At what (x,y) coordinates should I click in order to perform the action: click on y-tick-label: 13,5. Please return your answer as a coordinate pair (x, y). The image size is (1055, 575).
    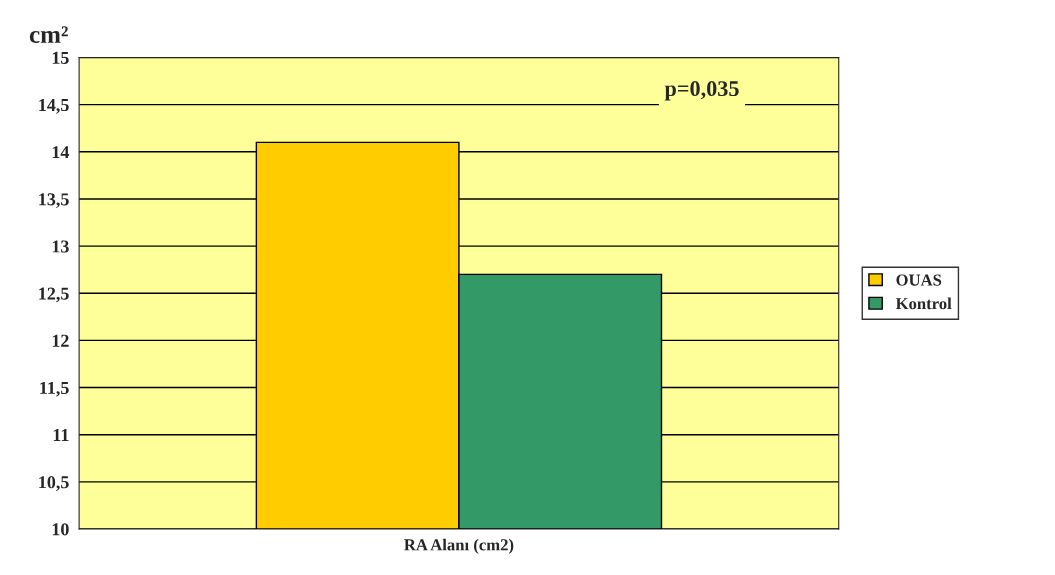
    Looking at the image, I should click on (54, 201).